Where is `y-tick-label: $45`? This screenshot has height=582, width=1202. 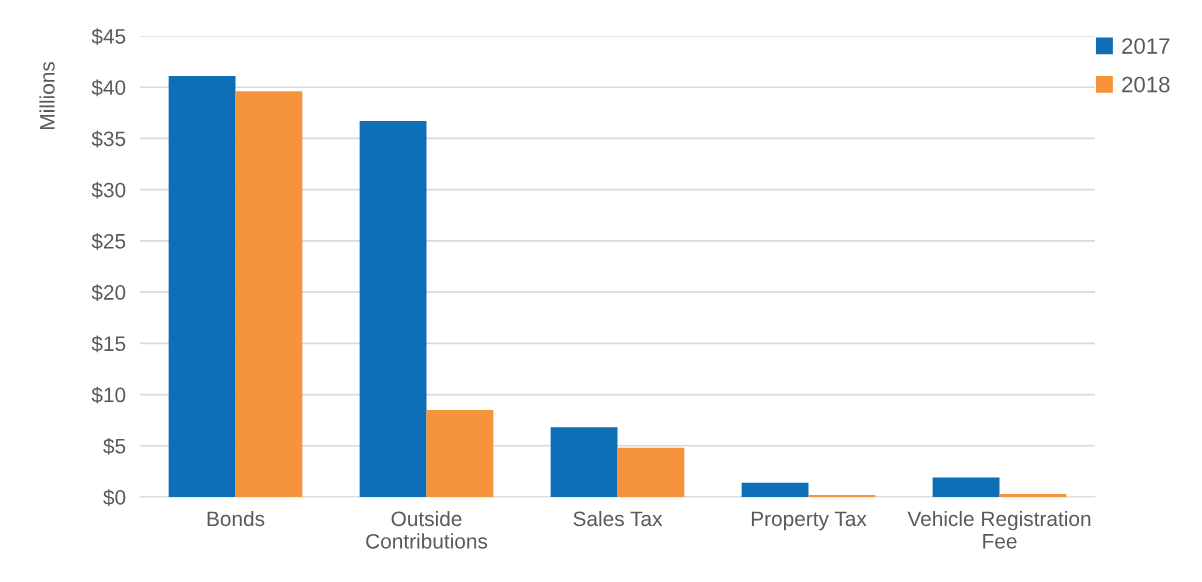
y-tick-label: $45 is located at coordinates (108, 36).